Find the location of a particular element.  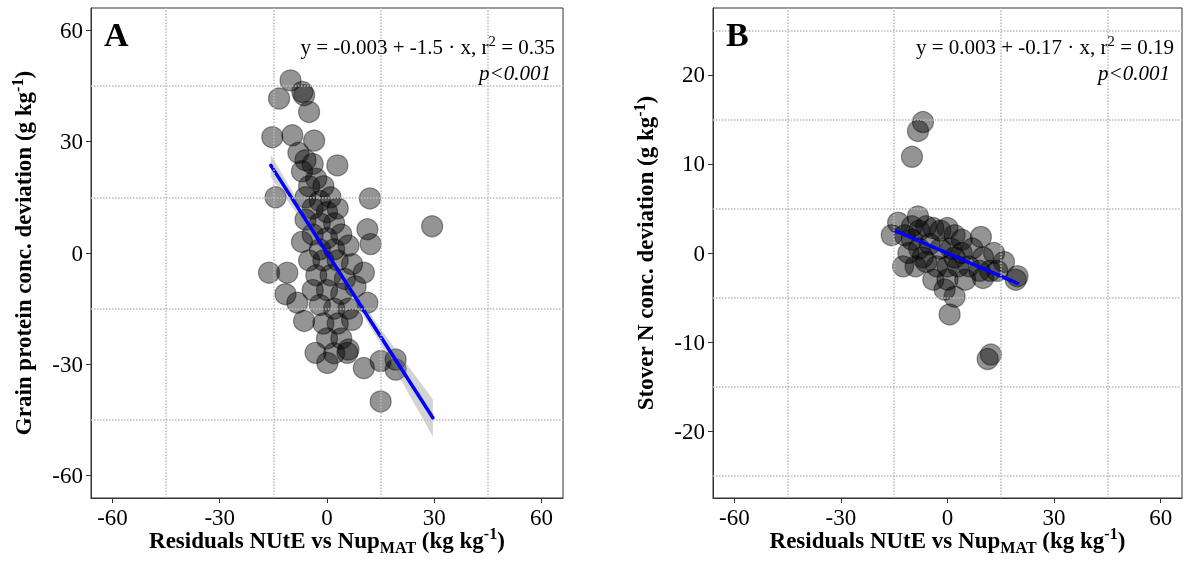

y-tick-label: 60 is located at coordinates (71, 30).